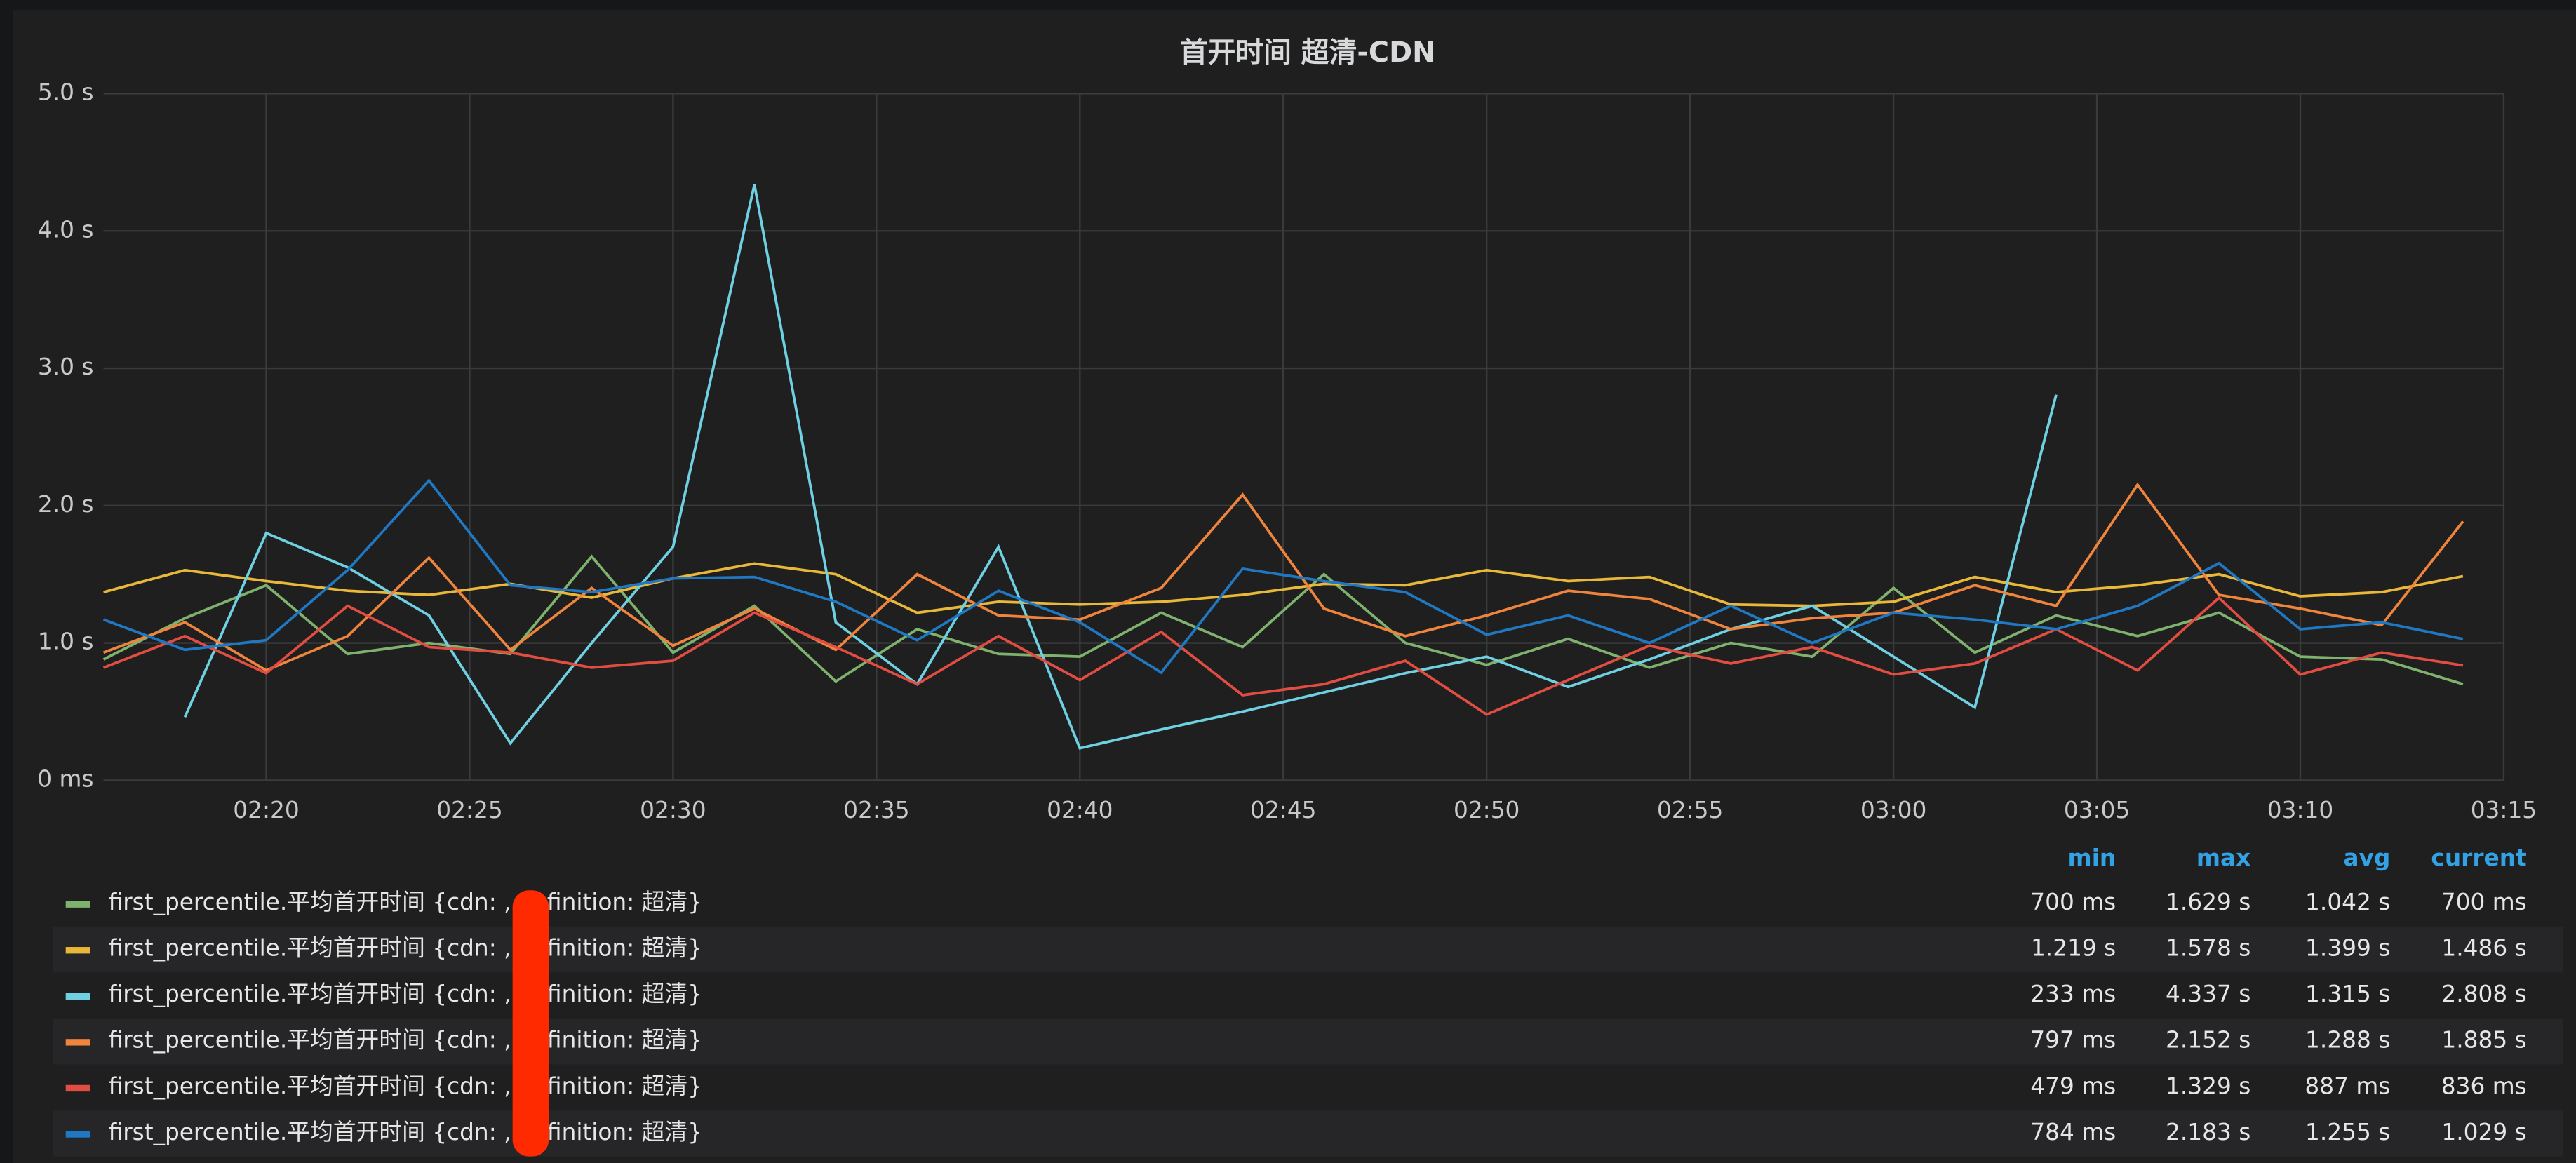 Image resolution: width=2576 pixels, height=1163 pixels. I want to click on legend-header: max, so click(2223, 858).